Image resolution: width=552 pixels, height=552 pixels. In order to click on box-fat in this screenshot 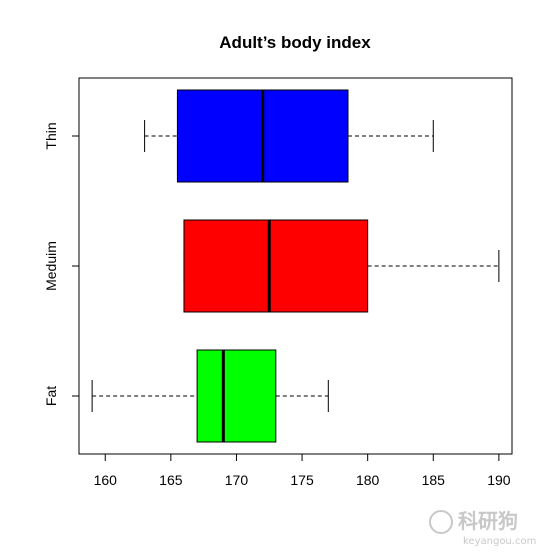, I will do `click(210, 396)`.